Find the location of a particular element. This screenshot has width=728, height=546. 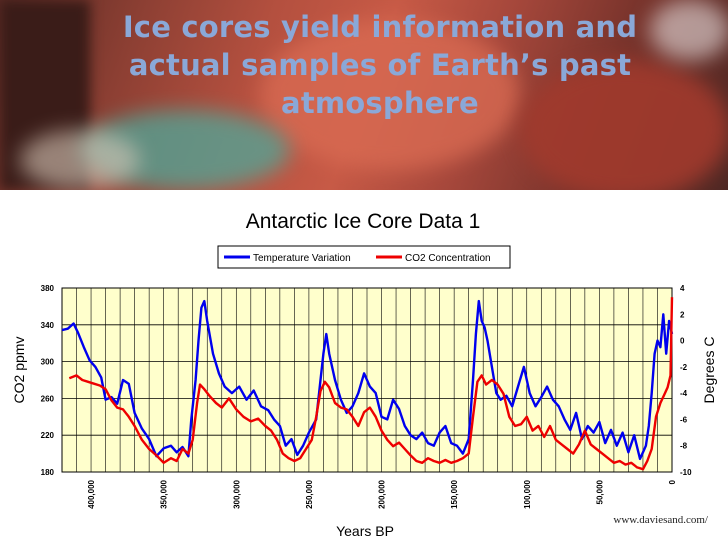

y-axis-left-label: CO2 ppmv is located at coordinates (19, 370).